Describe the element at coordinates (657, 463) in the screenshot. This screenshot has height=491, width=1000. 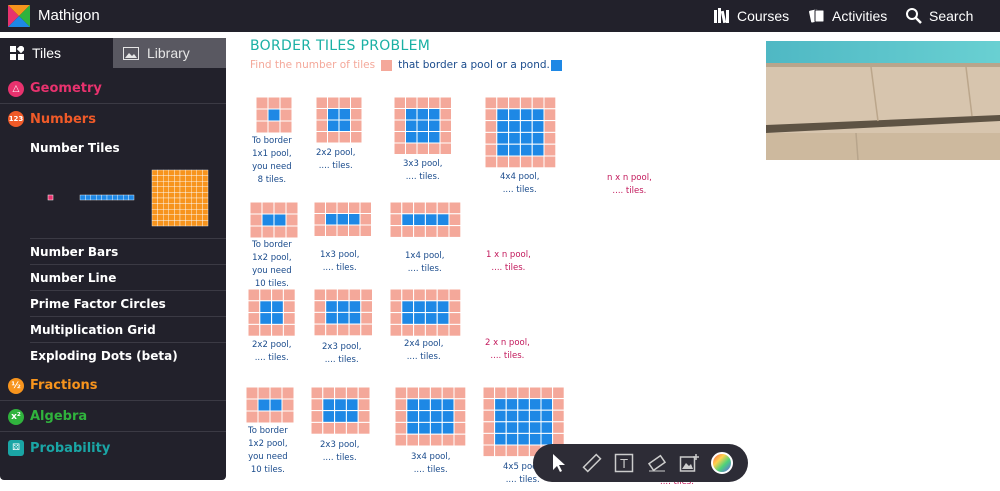
I see `eraser-tool-button` at that location.